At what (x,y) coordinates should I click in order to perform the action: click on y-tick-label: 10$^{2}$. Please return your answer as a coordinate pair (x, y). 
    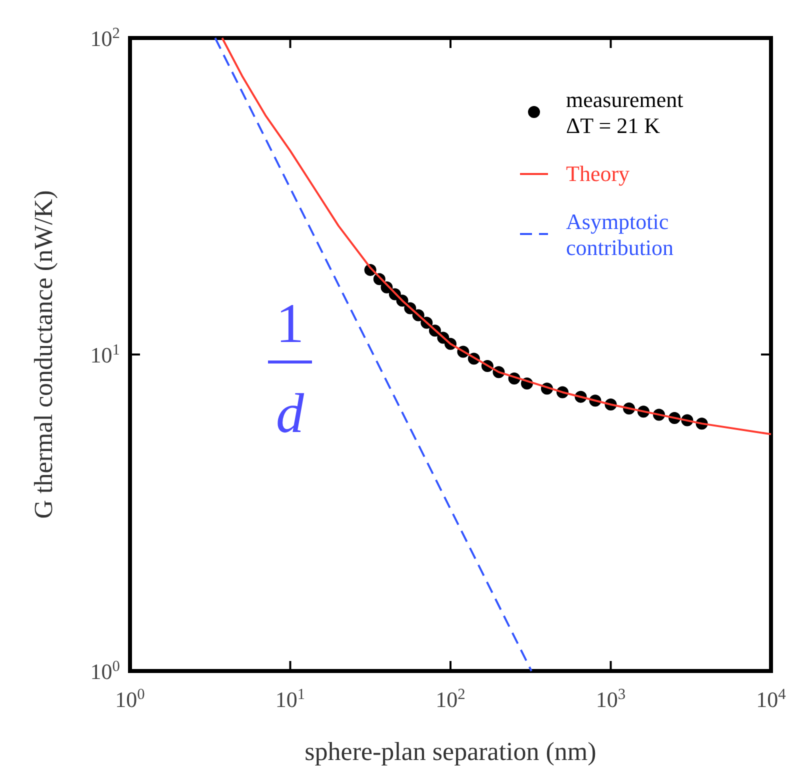
    Looking at the image, I should click on (105, 37).